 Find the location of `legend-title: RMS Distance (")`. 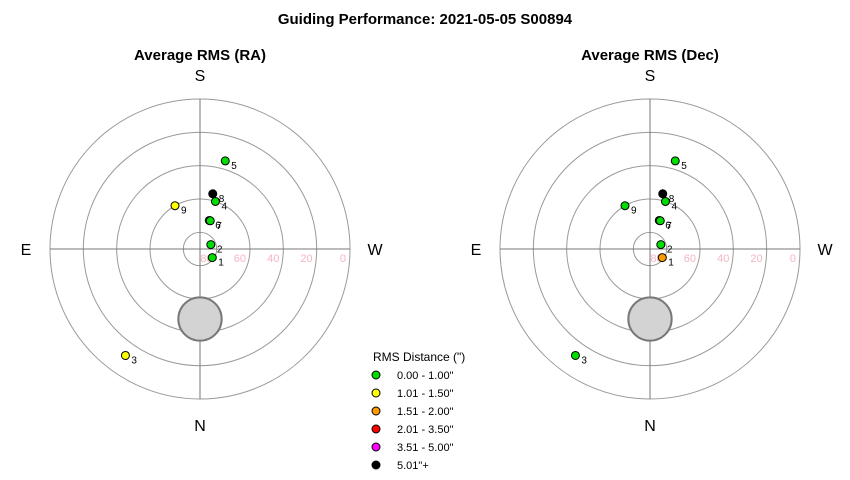

legend-title: RMS Distance (") is located at coordinates (419, 357).